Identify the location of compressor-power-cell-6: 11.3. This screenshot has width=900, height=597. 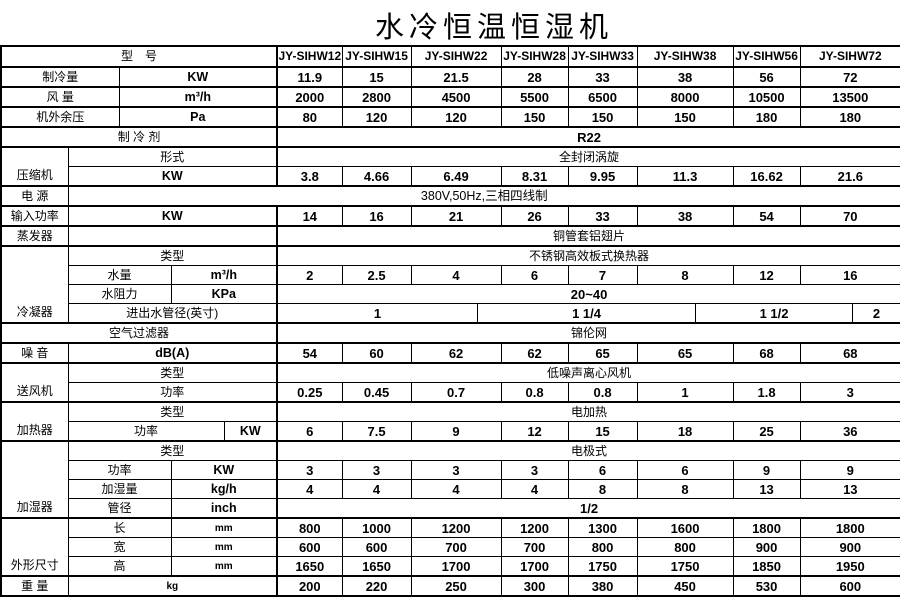
(685, 176).